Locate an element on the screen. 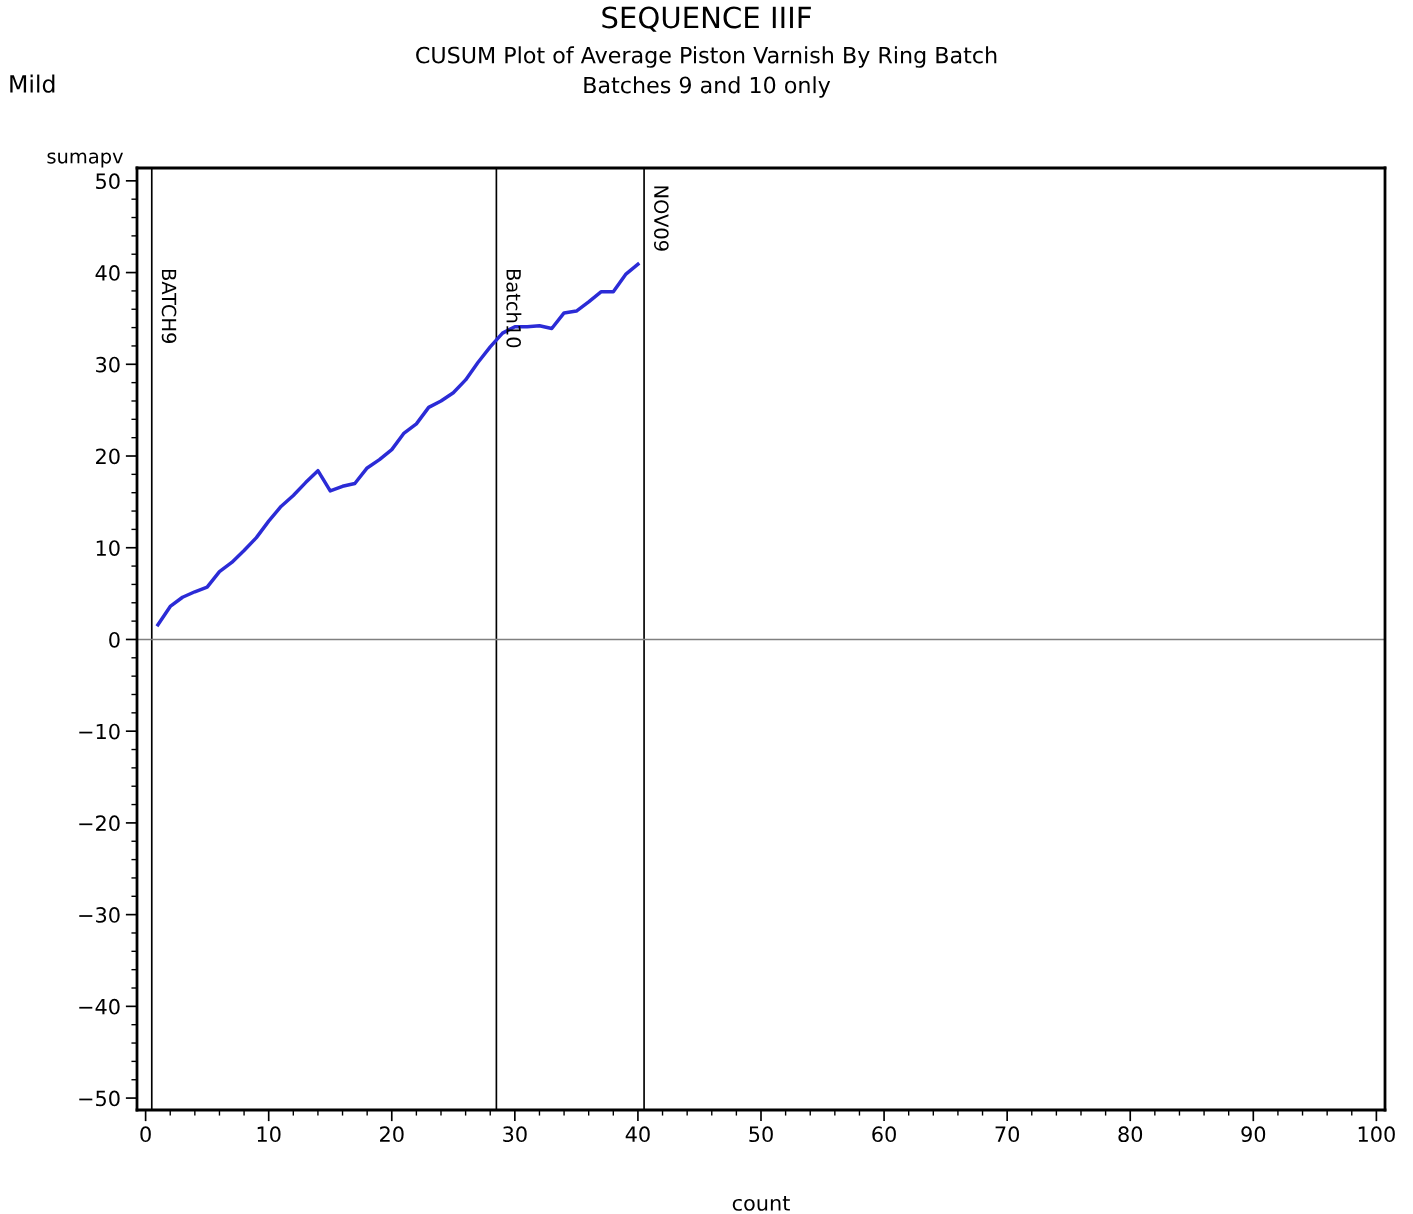  y-tick-label: 40 is located at coordinates (107, 273).